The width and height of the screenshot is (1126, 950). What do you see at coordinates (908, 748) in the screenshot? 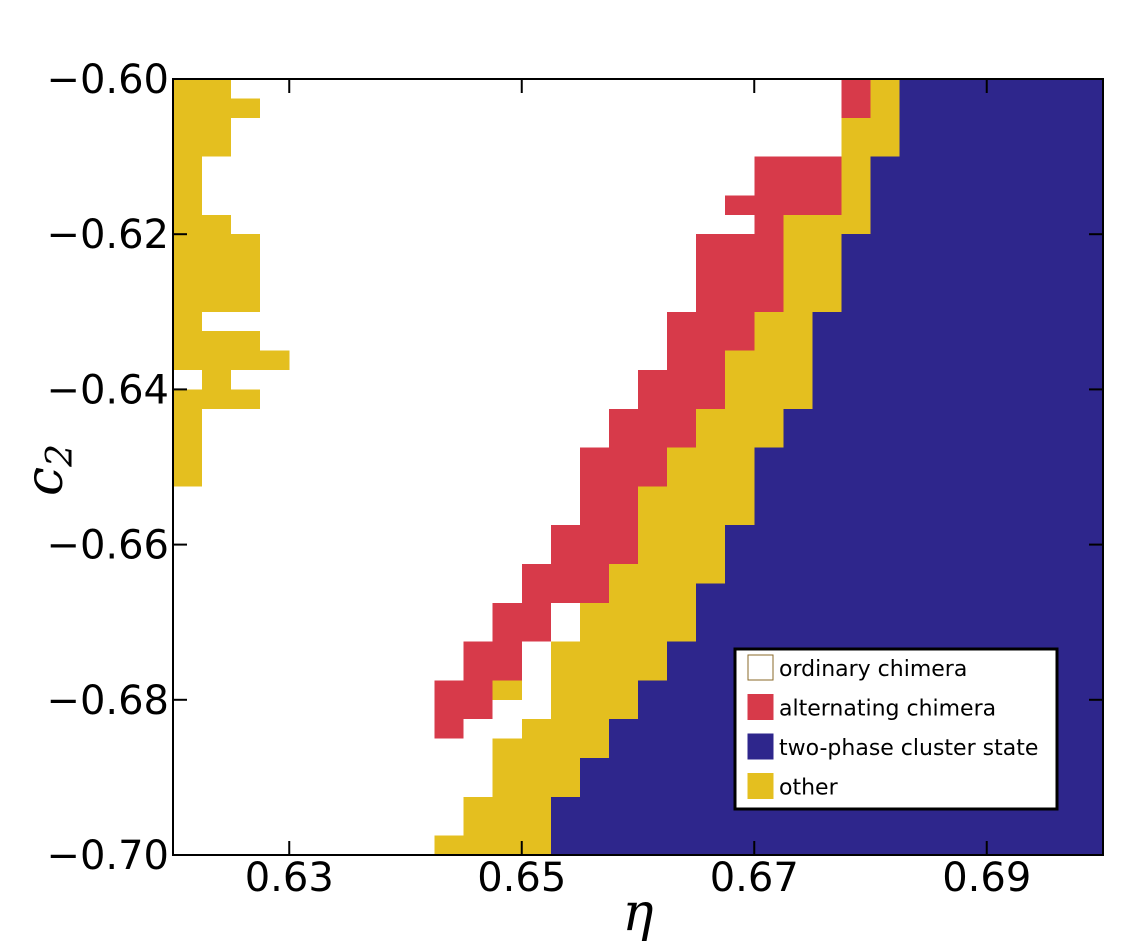
I see `legend-label: two-phase cluster state` at bounding box center [908, 748].